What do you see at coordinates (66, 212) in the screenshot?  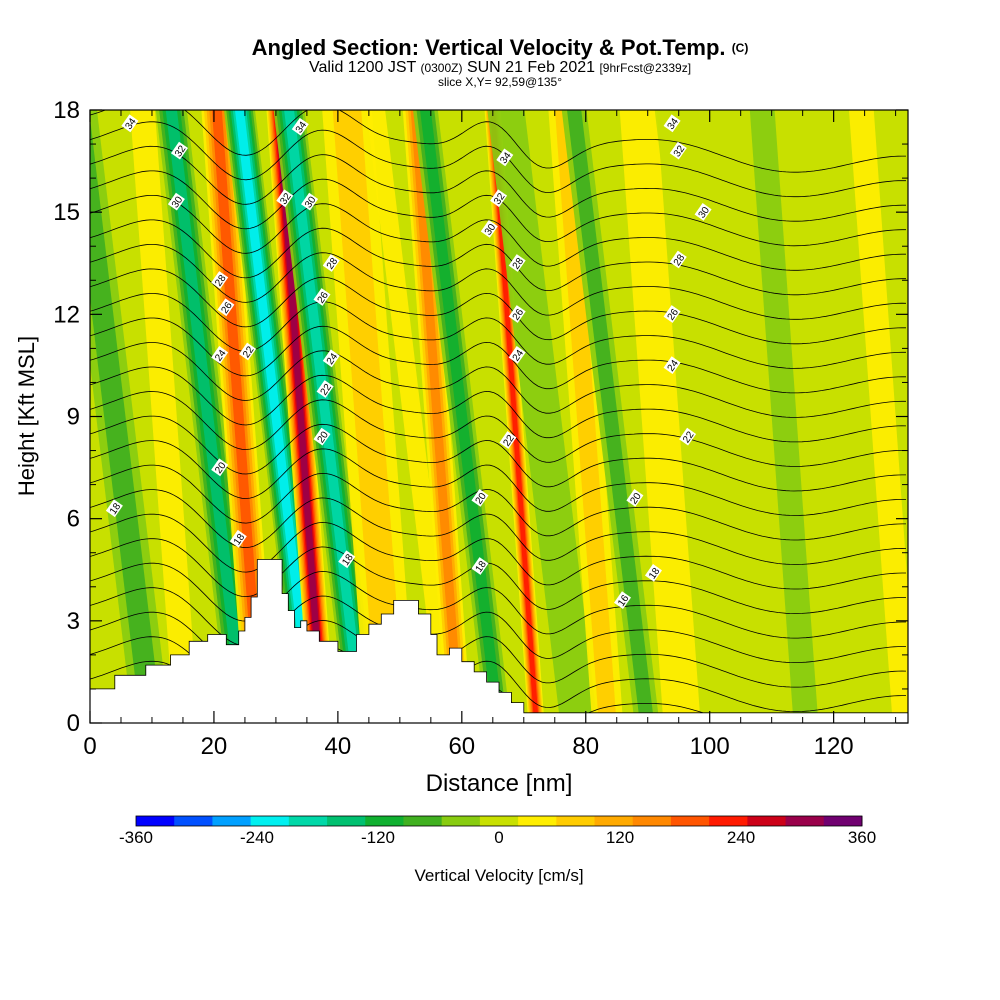 I see `y-tick-label: 15` at bounding box center [66, 212].